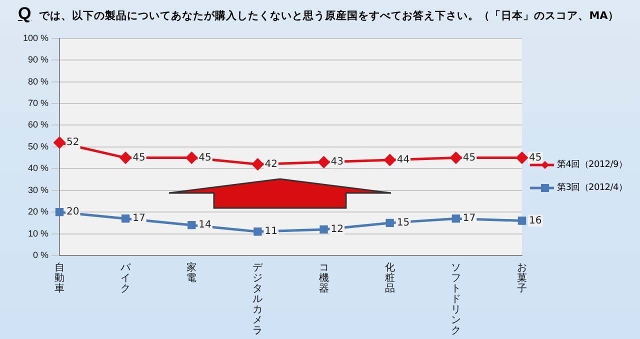 The image size is (640, 339). What do you see at coordinates (258, 299) in the screenshot?
I see `x-tick-label: デジタルカメラ` at bounding box center [258, 299].